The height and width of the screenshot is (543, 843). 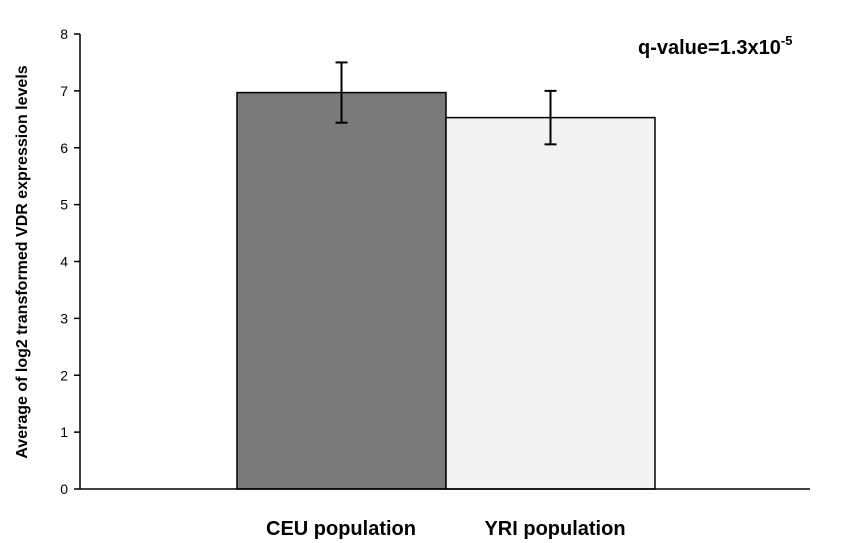 What do you see at coordinates (341, 529) in the screenshot?
I see `x-category-label: CEU population` at bounding box center [341, 529].